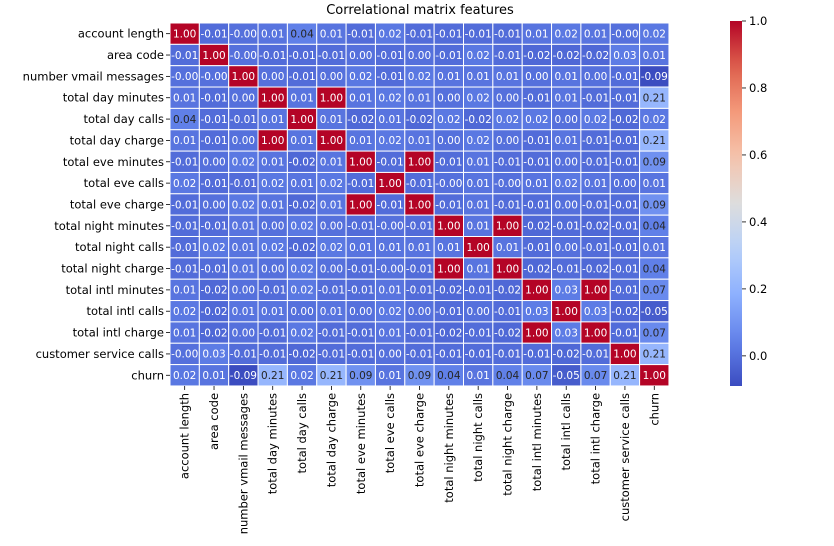 The height and width of the screenshot is (546, 834). Describe the element at coordinates (360, 376) in the screenshot. I see `cell-value-label: 0.09` at that location.